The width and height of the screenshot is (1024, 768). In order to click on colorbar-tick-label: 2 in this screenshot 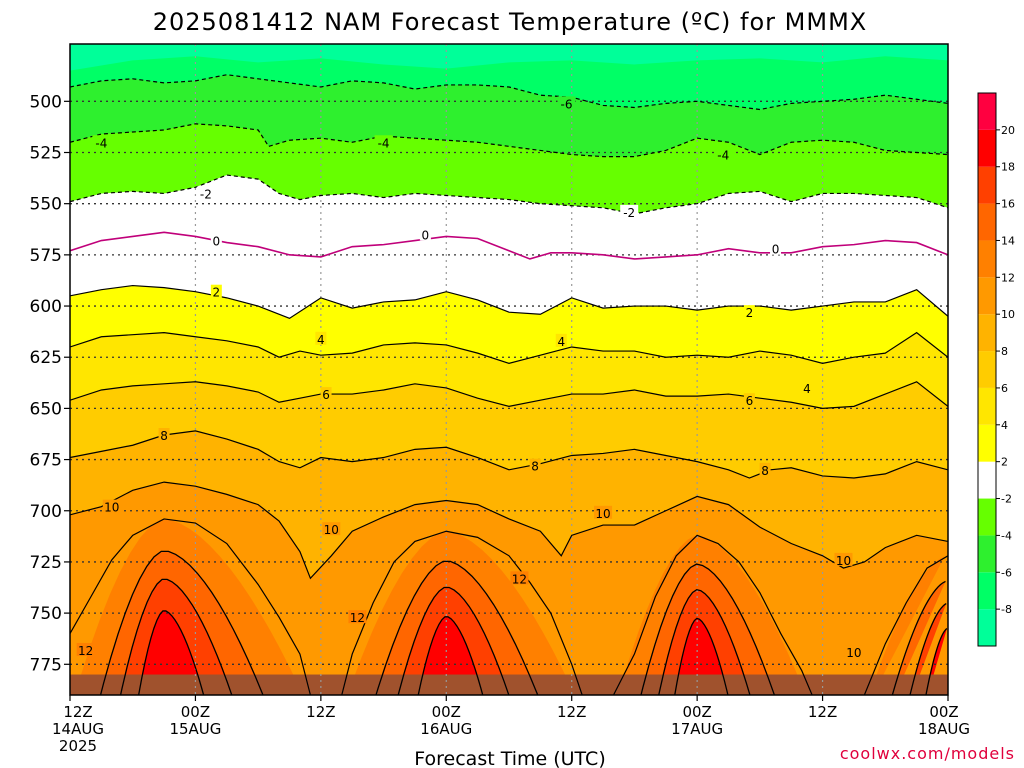, I will do `click(1004, 462)`.